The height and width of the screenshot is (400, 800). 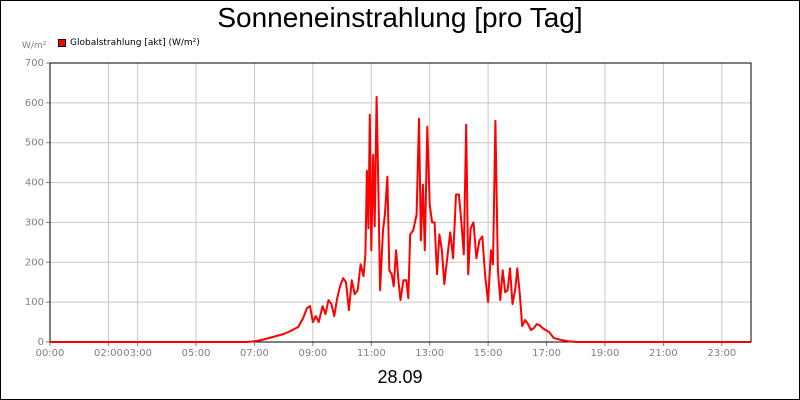 I want to click on x-tick-label: 00:00, so click(x=50, y=353).